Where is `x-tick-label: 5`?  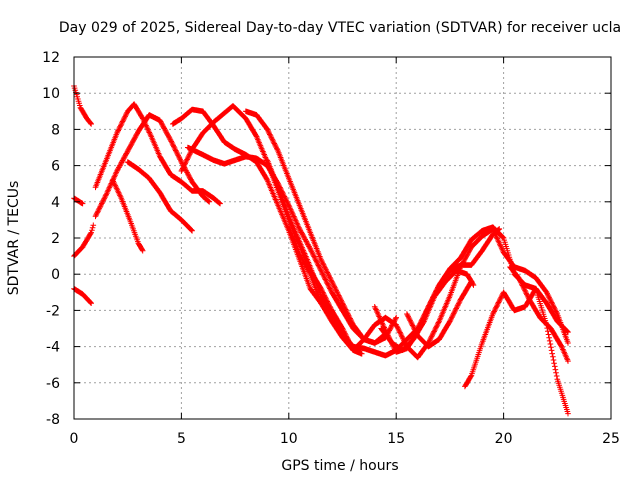
x-tick-label: 5 is located at coordinates (181, 439).